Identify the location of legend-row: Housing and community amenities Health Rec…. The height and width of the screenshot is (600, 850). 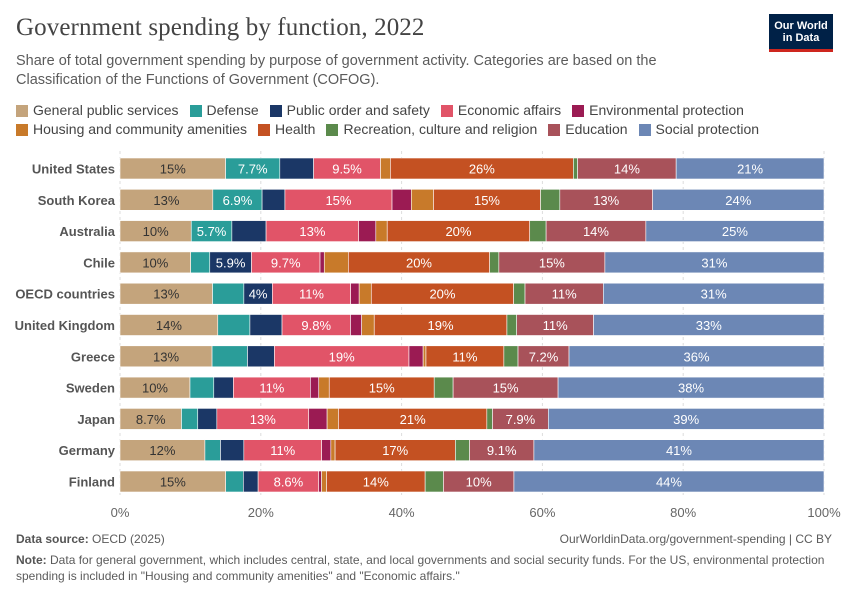
(426, 129).